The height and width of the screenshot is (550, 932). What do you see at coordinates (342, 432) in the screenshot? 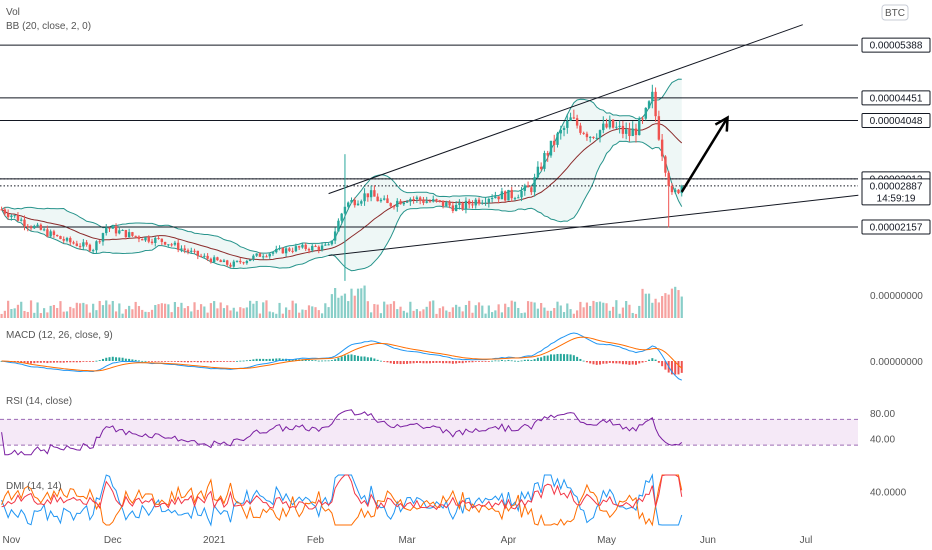
I see `rsi-line` at bounding box center [342, 432].